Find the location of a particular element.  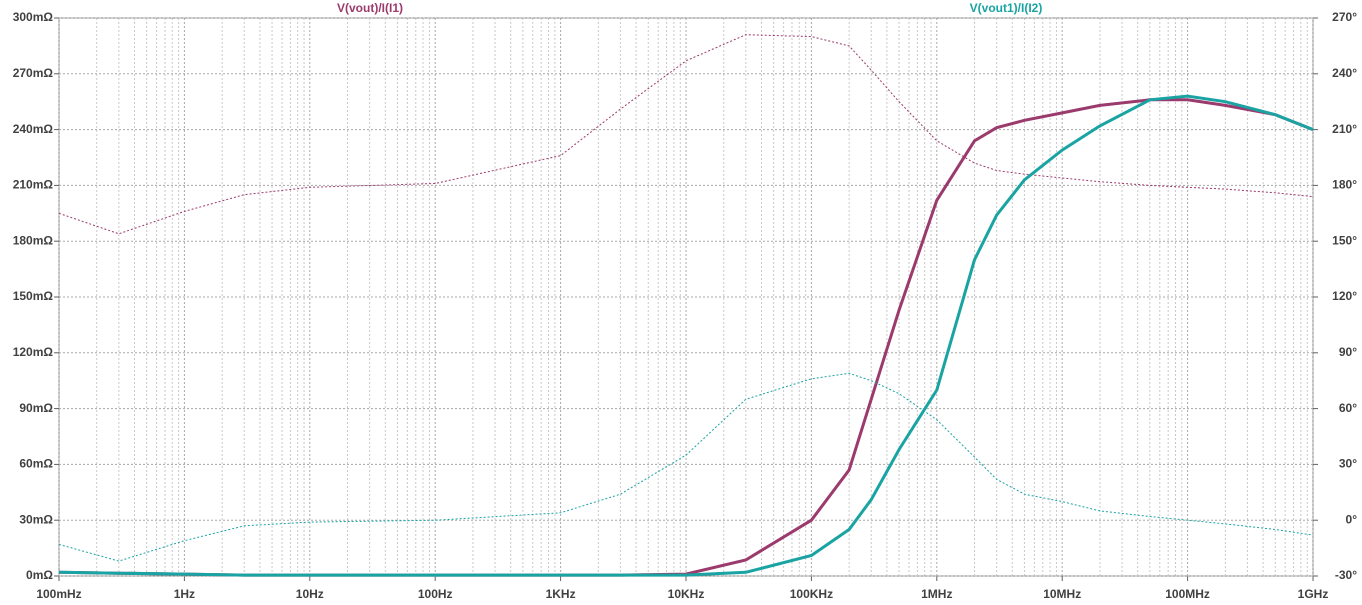

y2-tick-label: 240° is located at coordinates (1344, 73).